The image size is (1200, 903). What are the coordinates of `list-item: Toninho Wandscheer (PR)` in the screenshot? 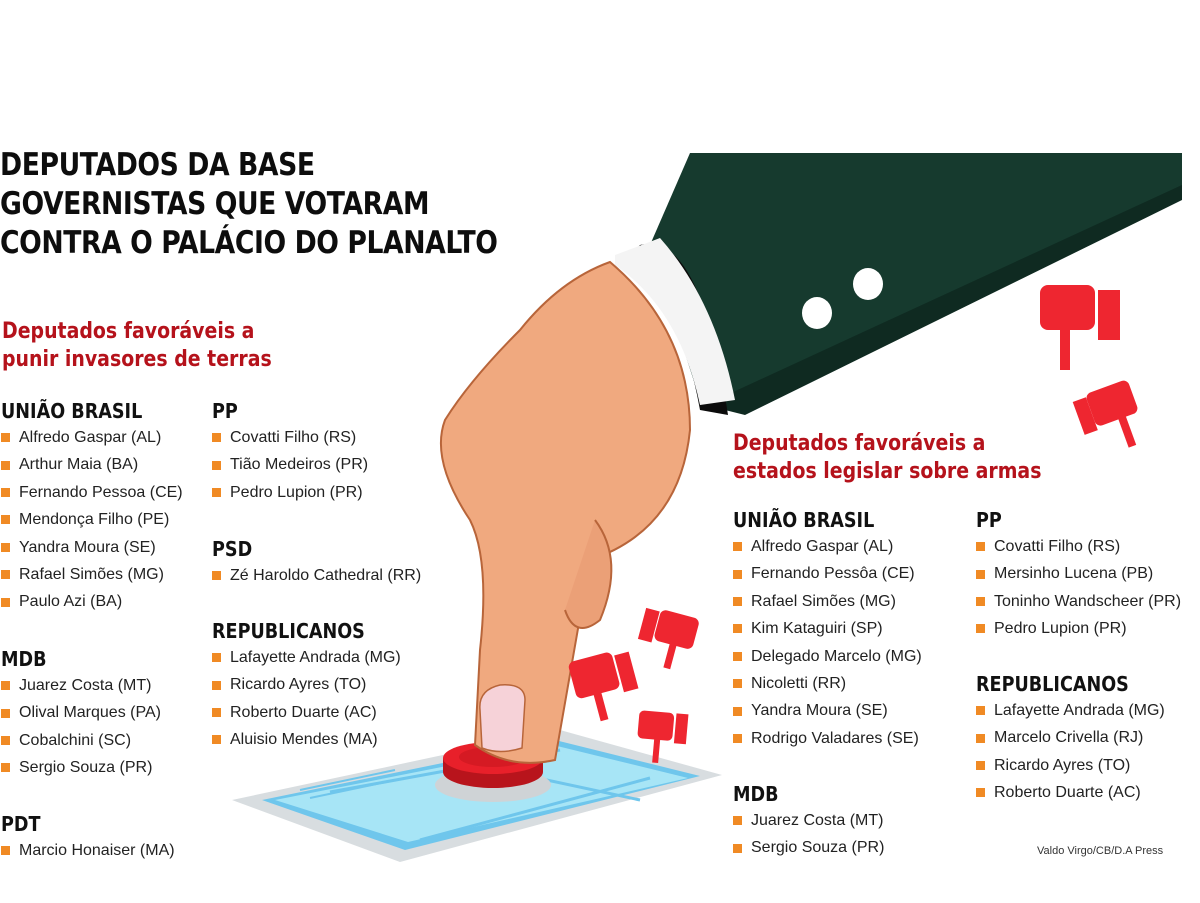 It's located at (1078, 601).